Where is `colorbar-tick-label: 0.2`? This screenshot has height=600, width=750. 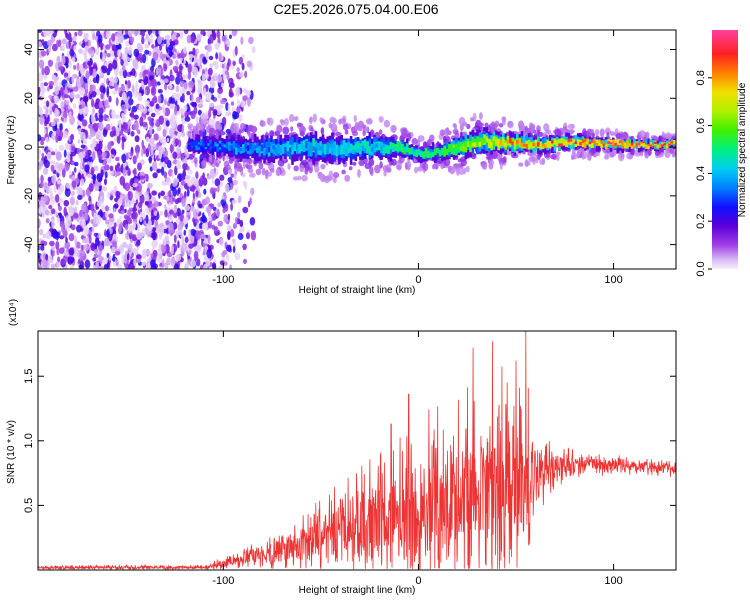
colorbar-tick-label: 0.2 is located at coordinates (701, 221).